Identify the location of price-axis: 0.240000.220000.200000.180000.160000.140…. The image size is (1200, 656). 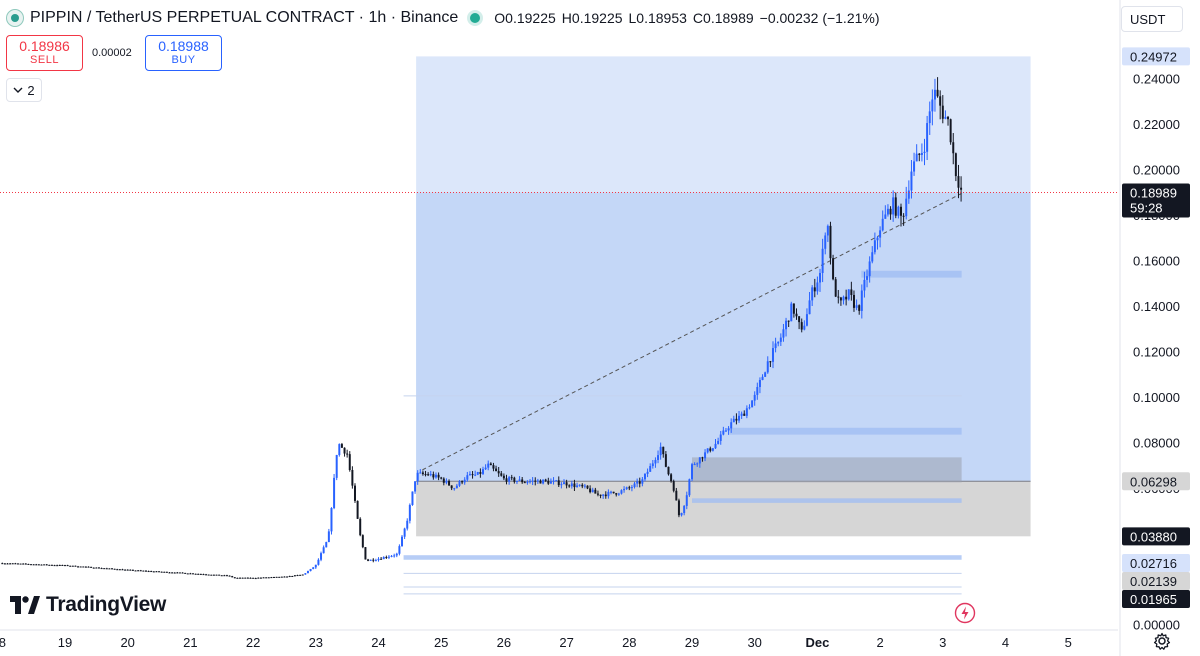
(1149, 328).